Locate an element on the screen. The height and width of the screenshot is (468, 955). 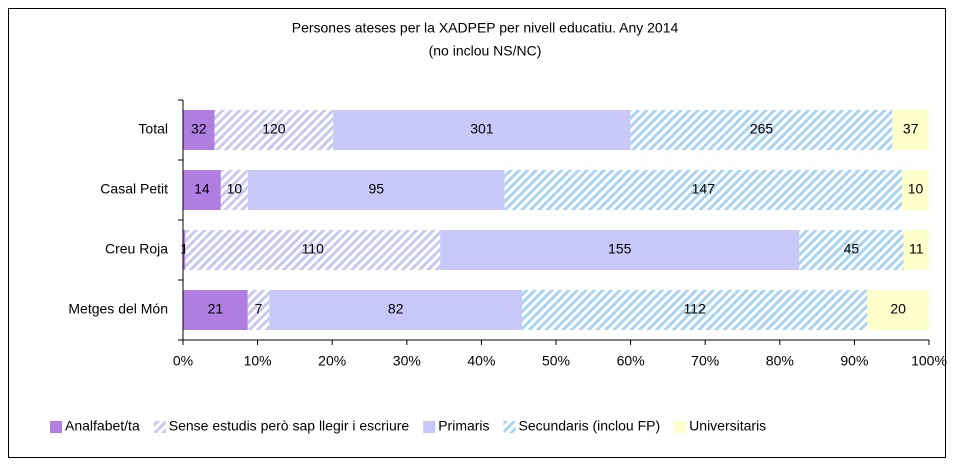
data-label: 120 is located at coordinates (274, 129).